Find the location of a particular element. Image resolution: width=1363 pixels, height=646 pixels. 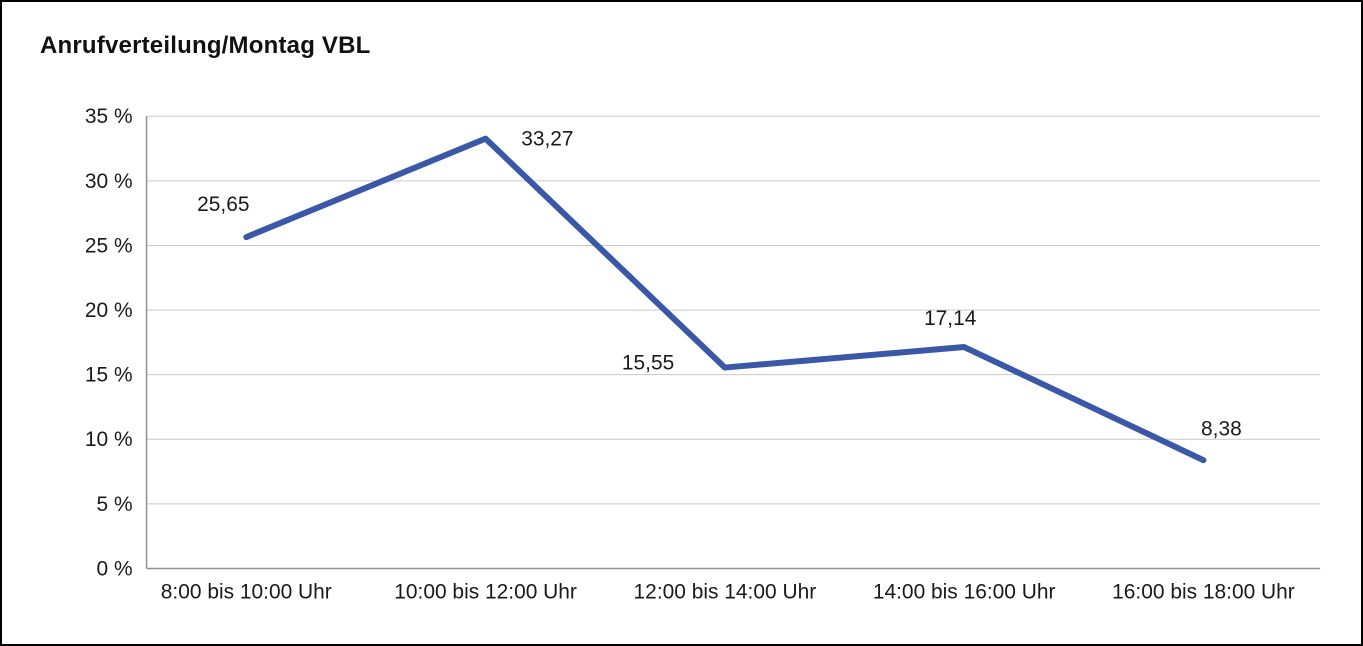

x-category-label: 8:00 bis 10:00 Uhr is located at coordinates (246, 591).